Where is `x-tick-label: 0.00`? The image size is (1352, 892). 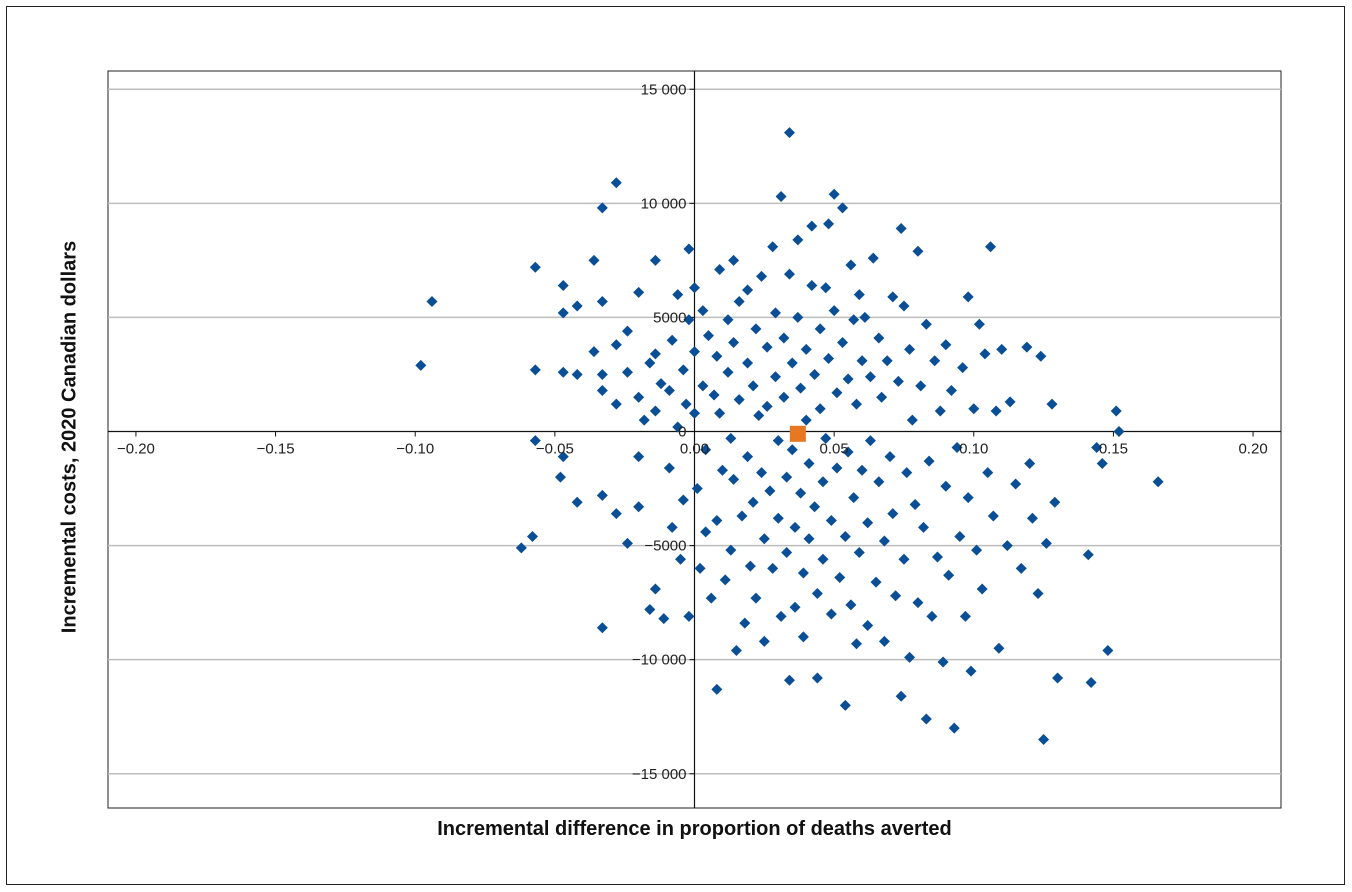 x-tick-label: 0.00 is located at coordinates (694, 449).